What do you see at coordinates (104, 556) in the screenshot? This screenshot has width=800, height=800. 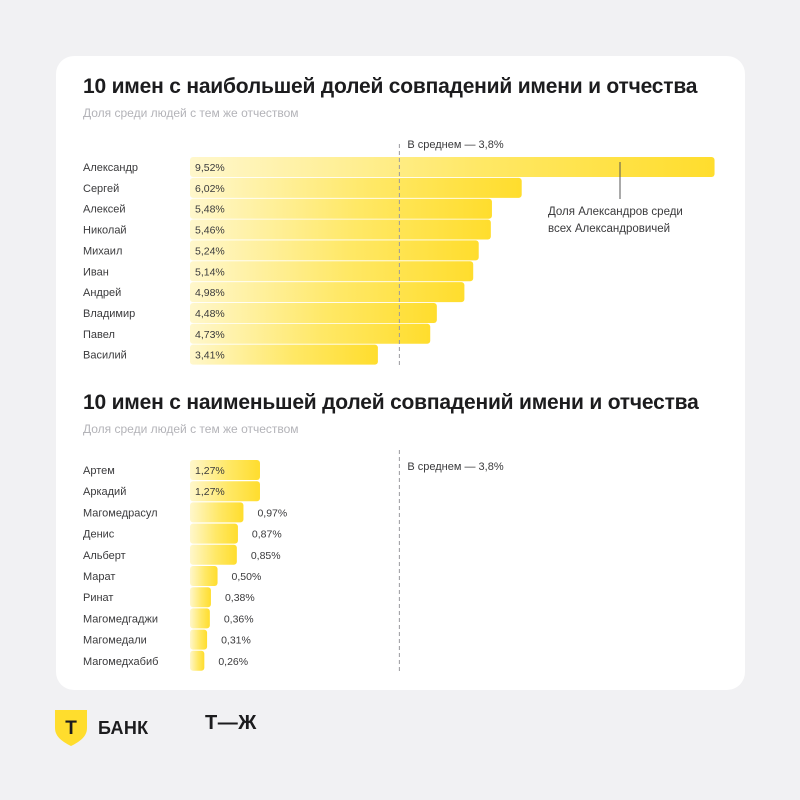 I see `category-label: Альберт` at bounding box center [104, 556].